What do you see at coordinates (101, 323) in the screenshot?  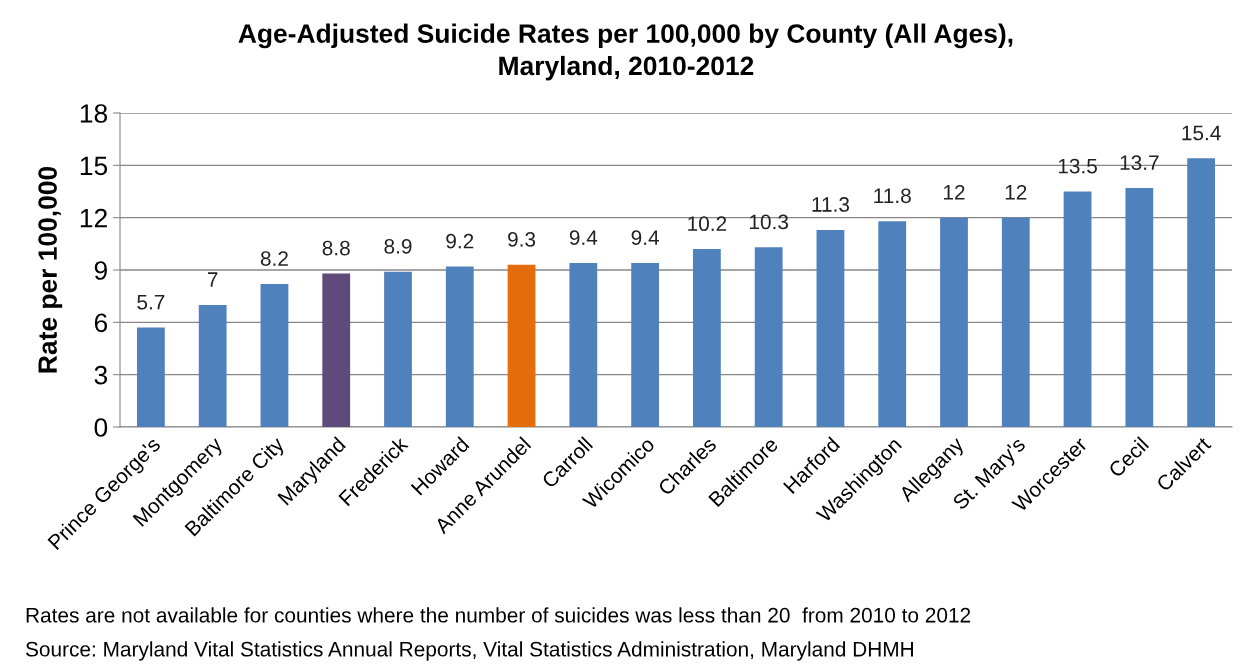 I see `y-tick-label: 6` at bounding box center [101, 323].